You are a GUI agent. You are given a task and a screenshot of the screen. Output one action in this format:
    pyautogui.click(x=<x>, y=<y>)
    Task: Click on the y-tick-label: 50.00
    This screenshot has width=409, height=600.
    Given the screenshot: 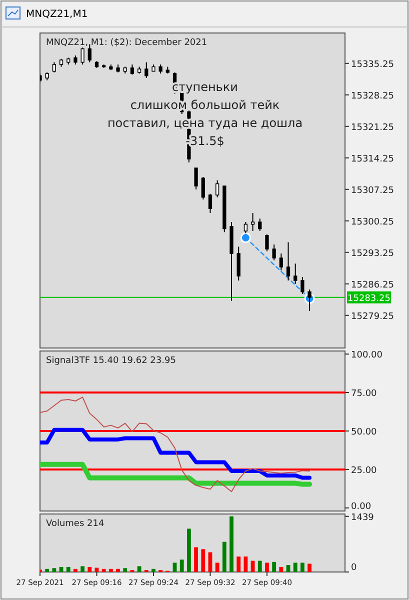 What is the action you would take?
    pyautogui.click(x=364, y=433)
    